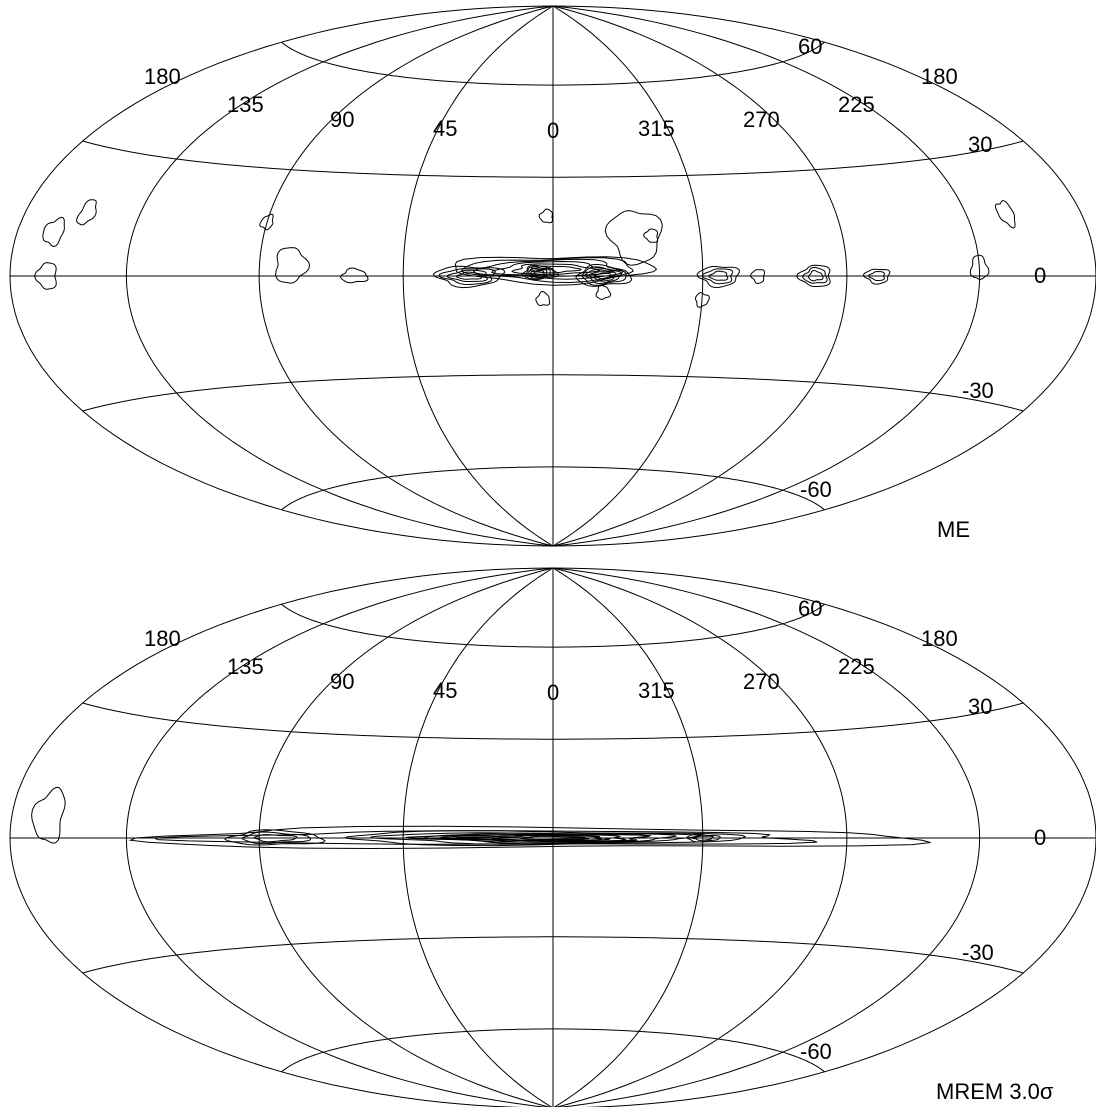 The image size is (1096, 1107). Describe the element at coordinates (481, 818) in the screenshot. I see `panel-mrem-contours` at that location.